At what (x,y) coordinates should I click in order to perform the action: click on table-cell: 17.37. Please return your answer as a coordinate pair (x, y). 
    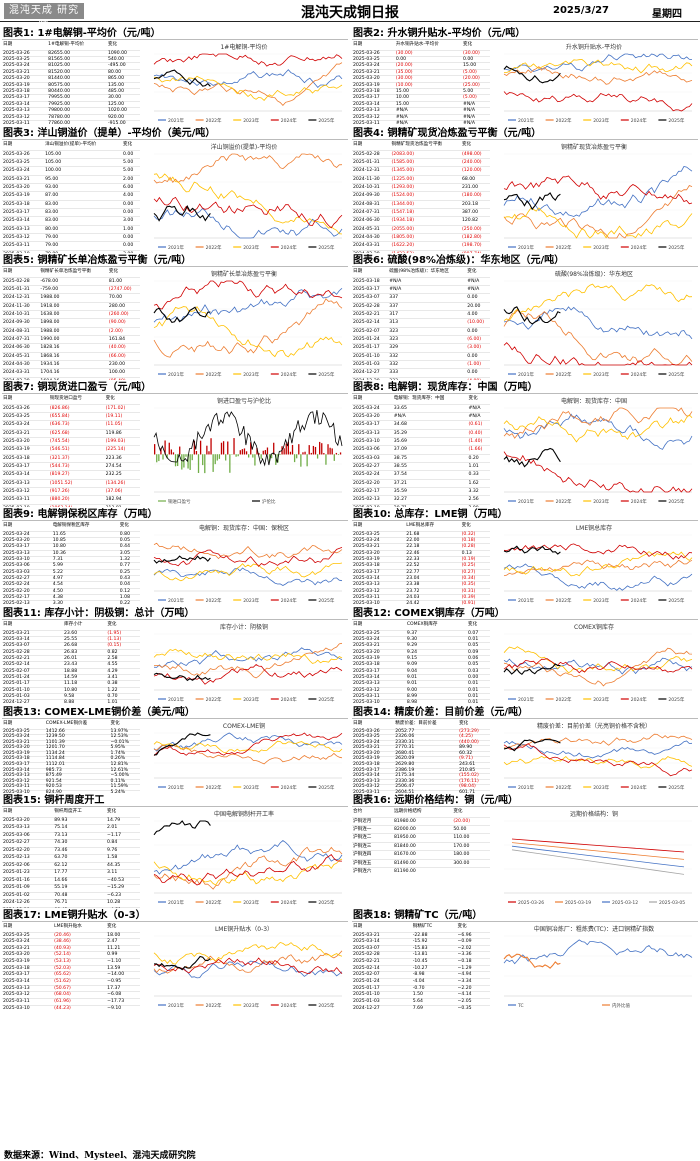
    Looking at the image, I should click on (123, 988).